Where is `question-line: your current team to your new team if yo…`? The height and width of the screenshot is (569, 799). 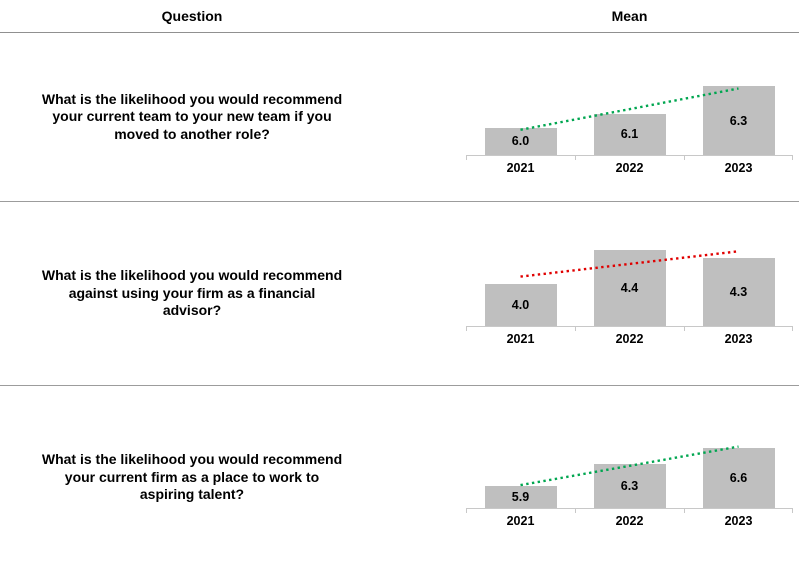
question-line: your current team to your new team if yo… is located at coordinates (192, 116).